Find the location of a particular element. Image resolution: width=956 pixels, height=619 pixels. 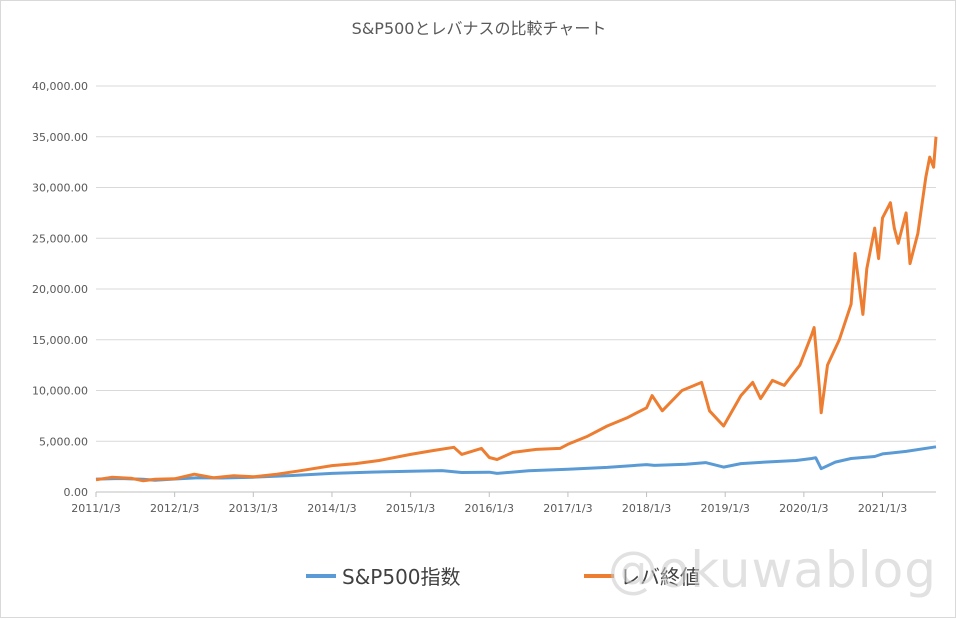

legend-label-sp500: S&P500指数 is located at coordinates (401, 577).